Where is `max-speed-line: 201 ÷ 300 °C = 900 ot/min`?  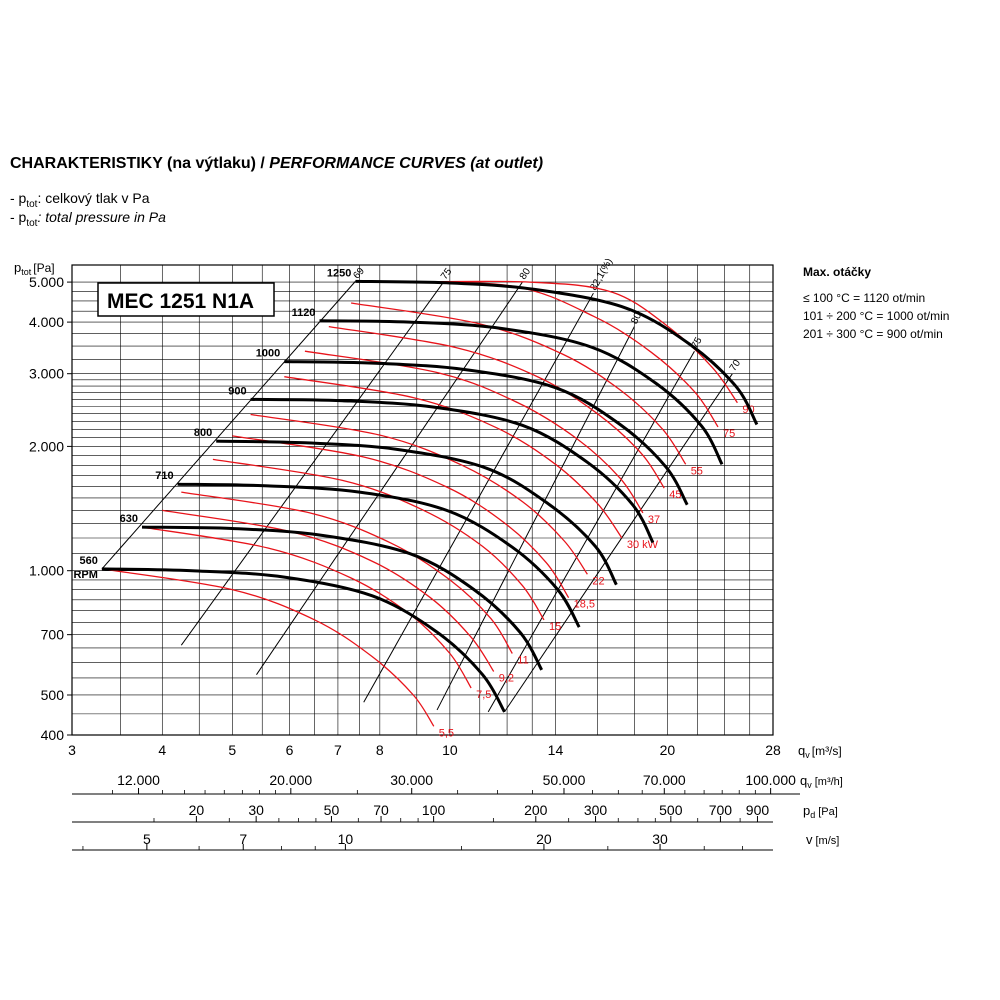
max-speed-line: 201 ÷ 300 °C = 900 ot/min is located at coordinates (873, 334).